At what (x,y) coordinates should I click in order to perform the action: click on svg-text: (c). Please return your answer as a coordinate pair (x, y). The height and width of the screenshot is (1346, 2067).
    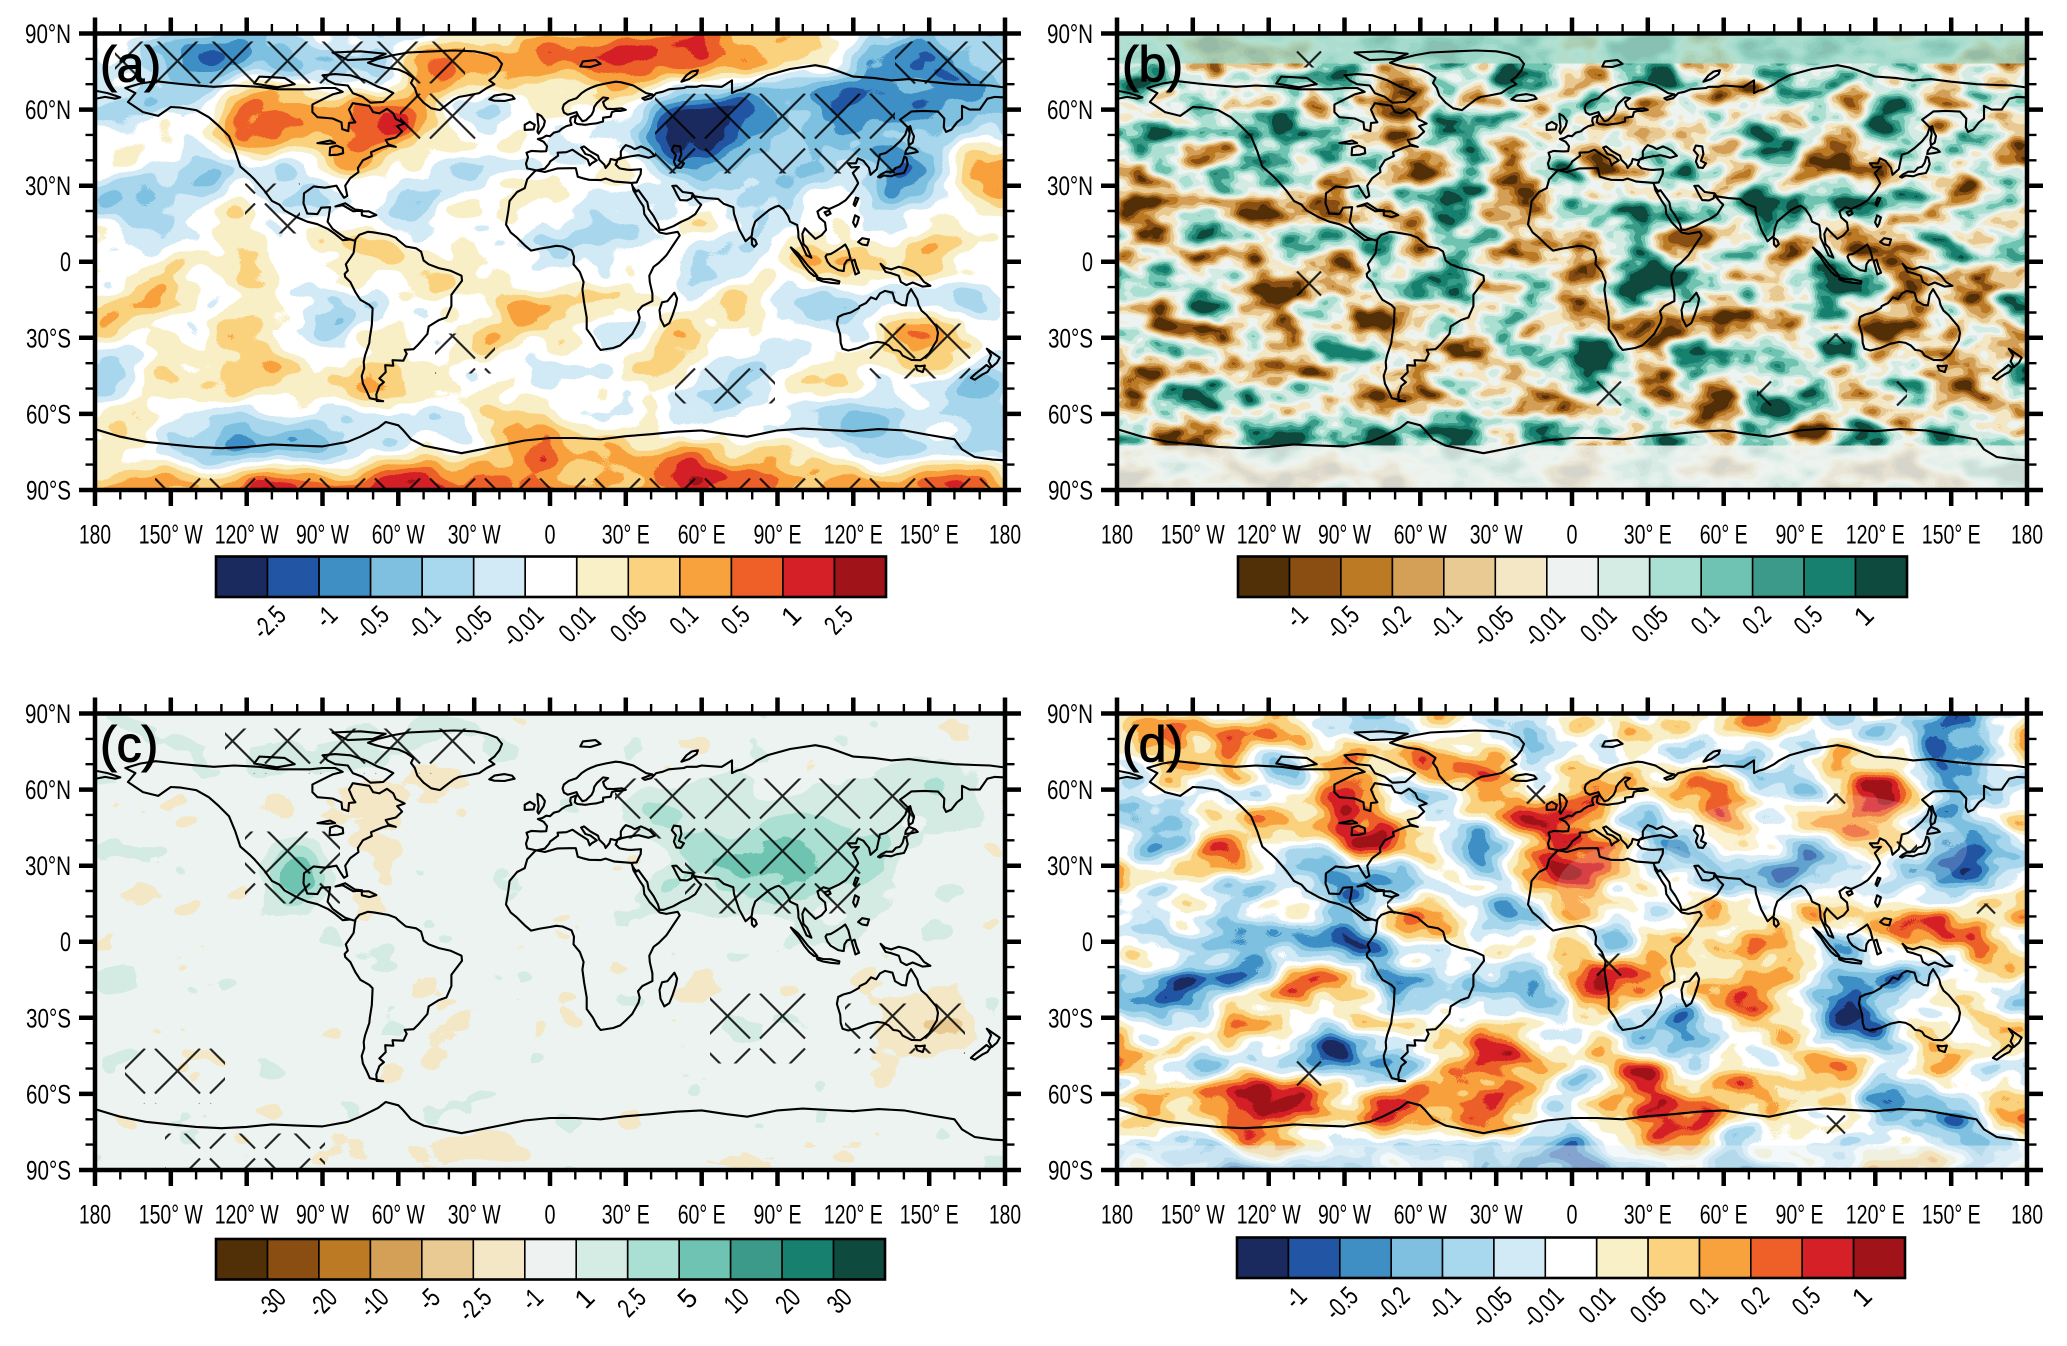
    Looking at the image, I should click on (129, 745).